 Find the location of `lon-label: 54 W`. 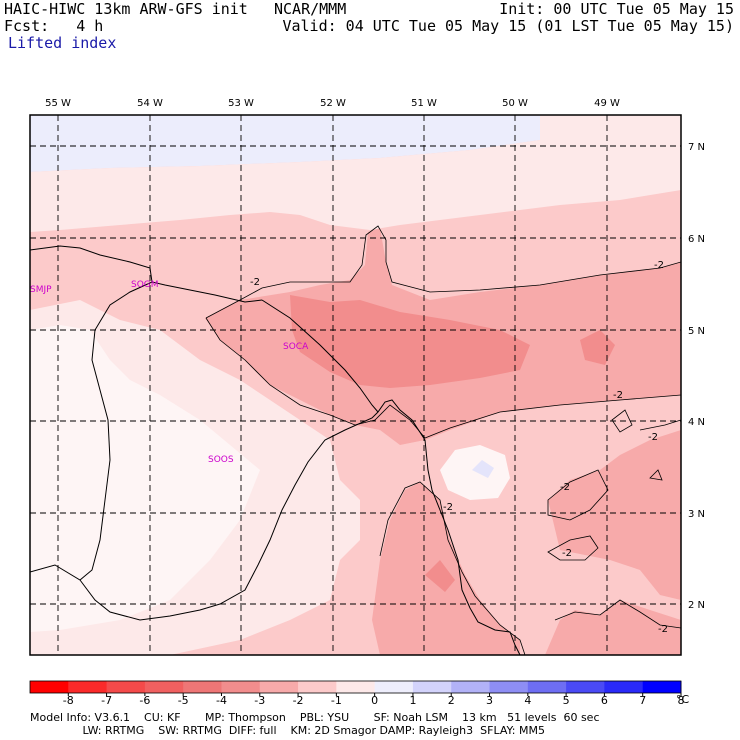

lon-label: 54 W is located at coordinates (150, 103).